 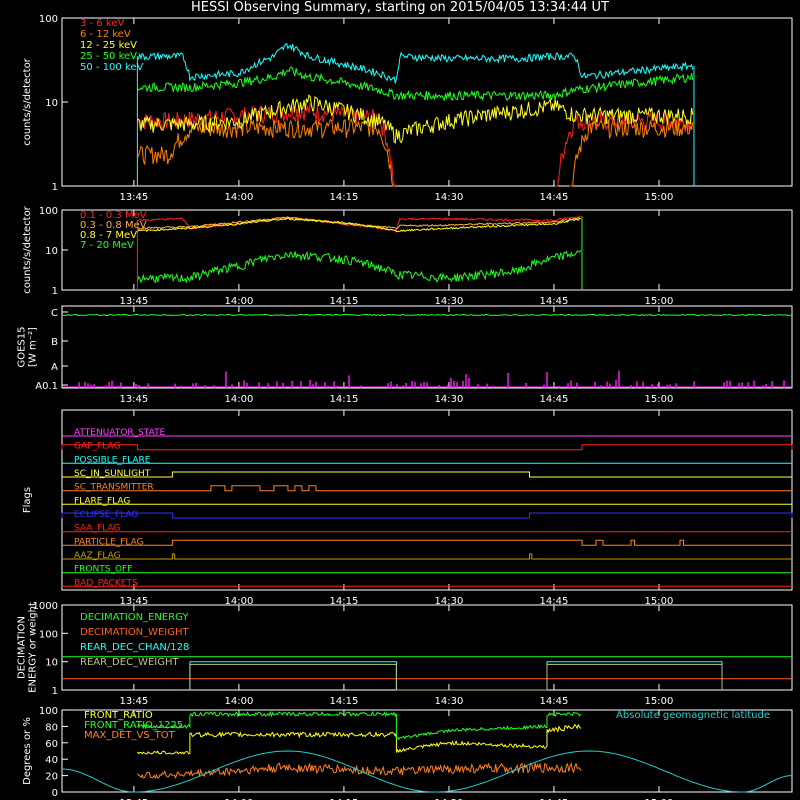 I want to click on panel-goes-ylabel: GOES15, so click(x=22, y=346).